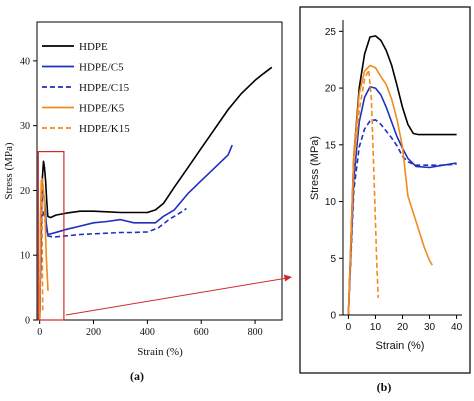  Describe the element at coordinates (9, 170) in the screenshot. I see `panel-a-y-axis-label: Stress (MPa)` at that location.